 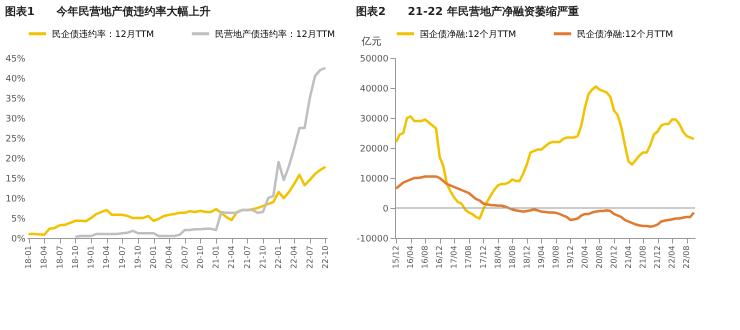 What do you see at coordinates (44, 257) in the screenshot?
I see `x-tick-label: 18-04` at bounding box center [44, 257].